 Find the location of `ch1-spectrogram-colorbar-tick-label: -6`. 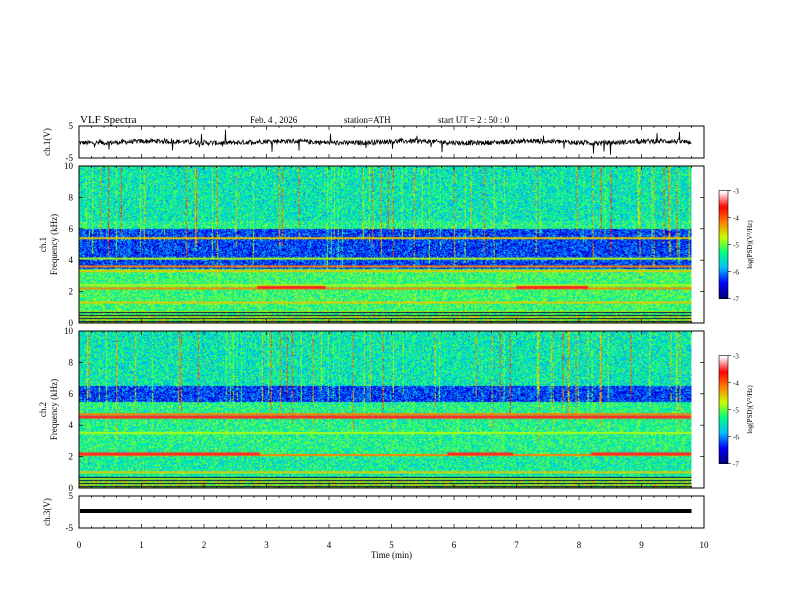

ch1-spectrogram-colorbar-tick-label: -6 is located at coordinates (736, 273).